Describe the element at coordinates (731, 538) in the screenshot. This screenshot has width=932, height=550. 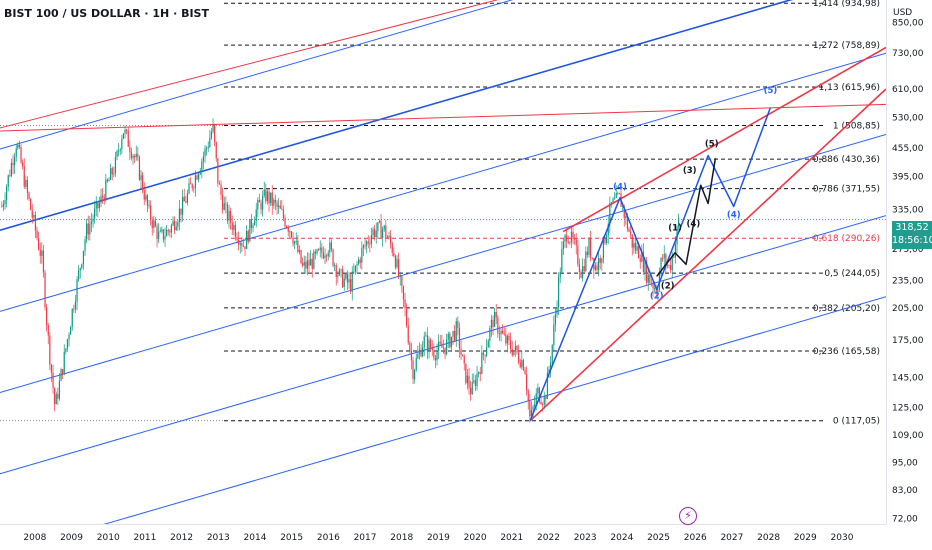
I see `x-tick-label: 2027` at that location.